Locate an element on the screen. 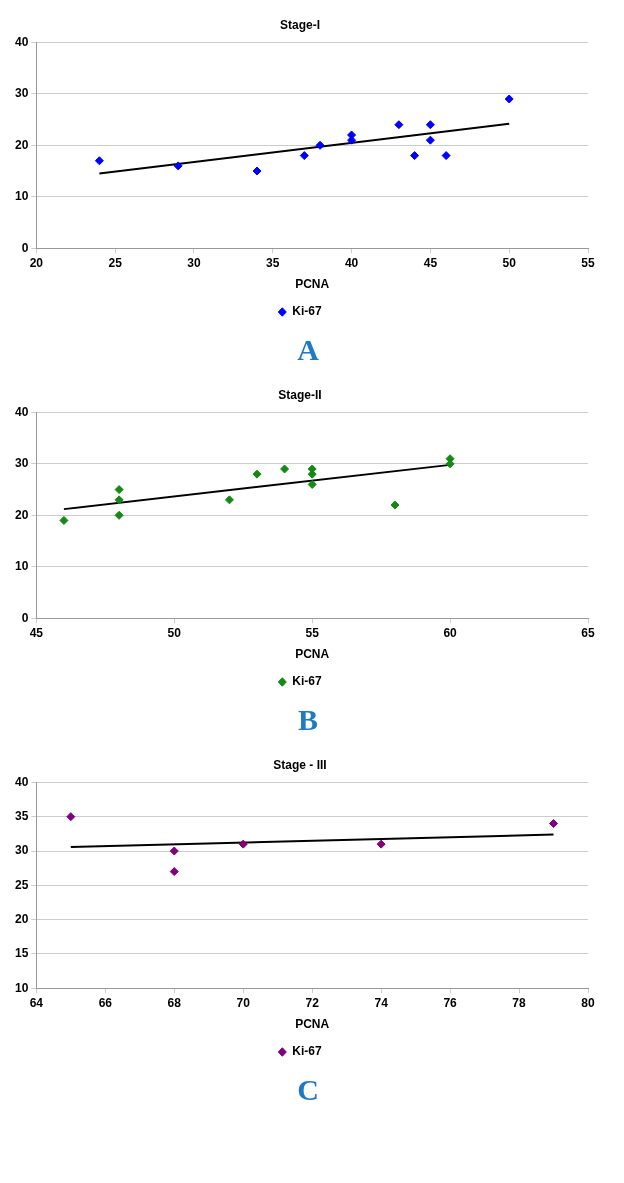  x-tick-label: 40 is located at coordinates (351, 262).